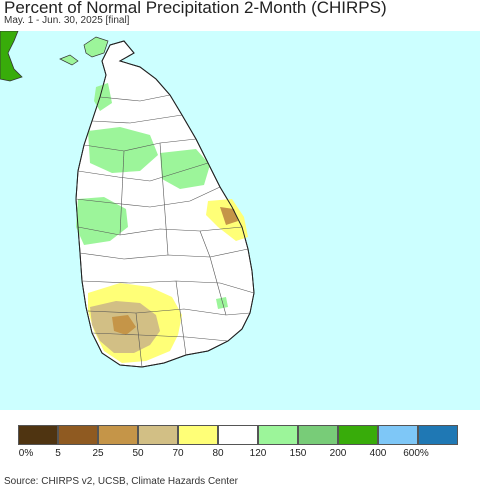  I want to click on legend-tick-label: 70, so click(178, 453).